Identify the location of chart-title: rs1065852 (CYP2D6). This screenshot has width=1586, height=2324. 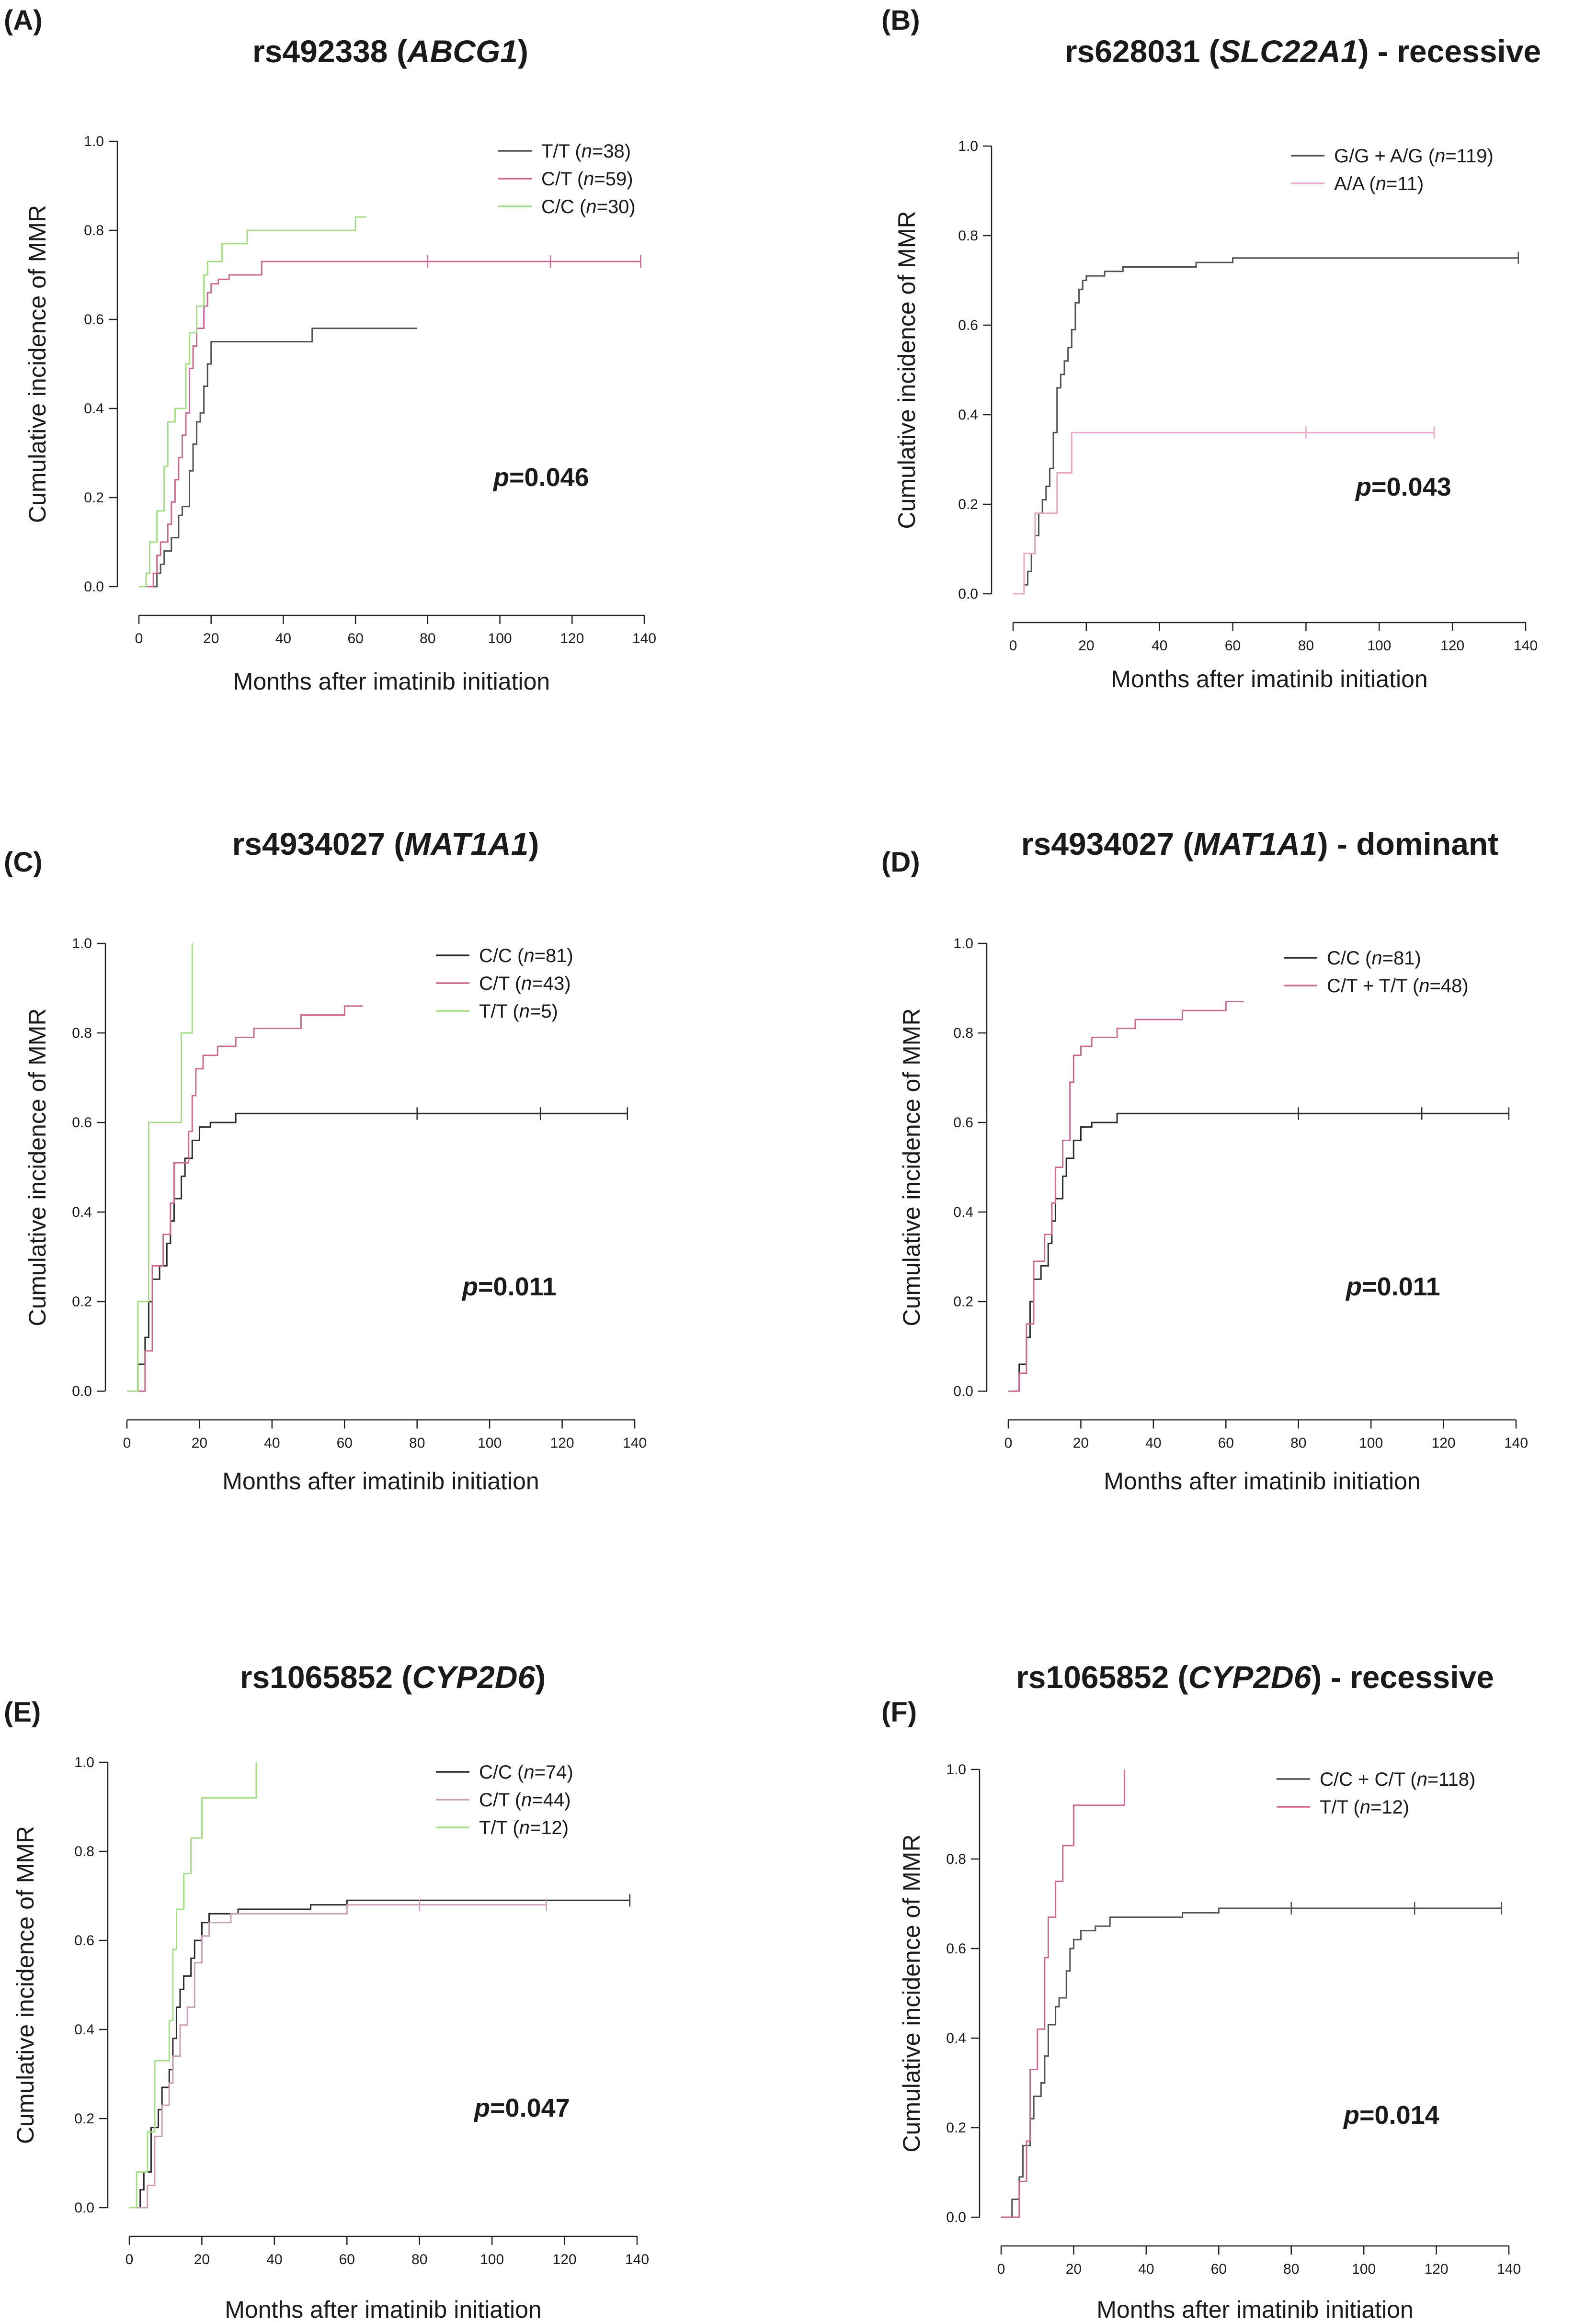
(393, 1677).